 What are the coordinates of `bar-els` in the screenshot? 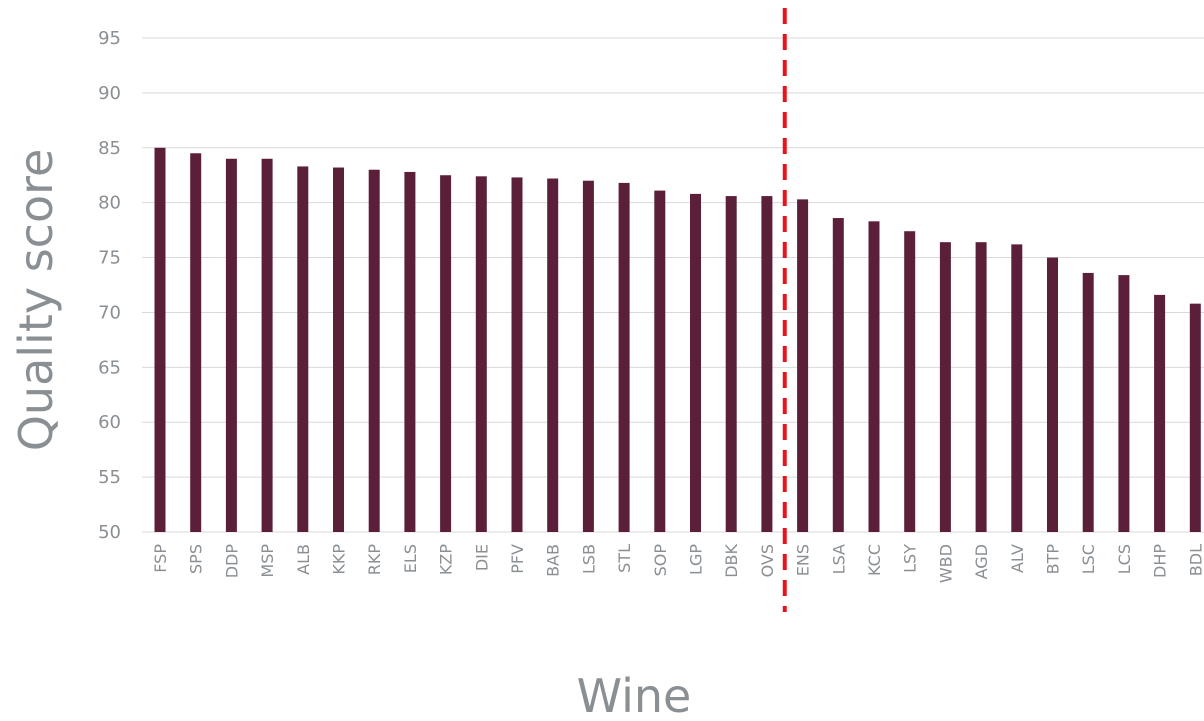 It's located at (410, 351).